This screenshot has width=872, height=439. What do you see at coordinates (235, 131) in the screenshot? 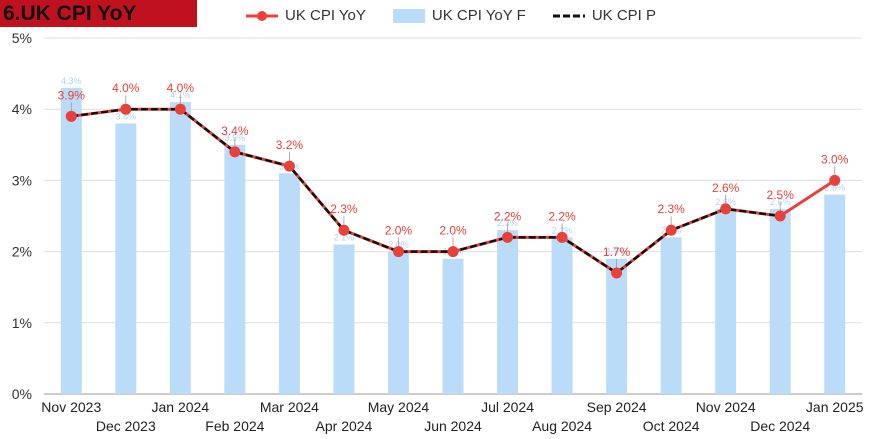
I see `point-label: 3.4%` at bounding box center [235, 131].